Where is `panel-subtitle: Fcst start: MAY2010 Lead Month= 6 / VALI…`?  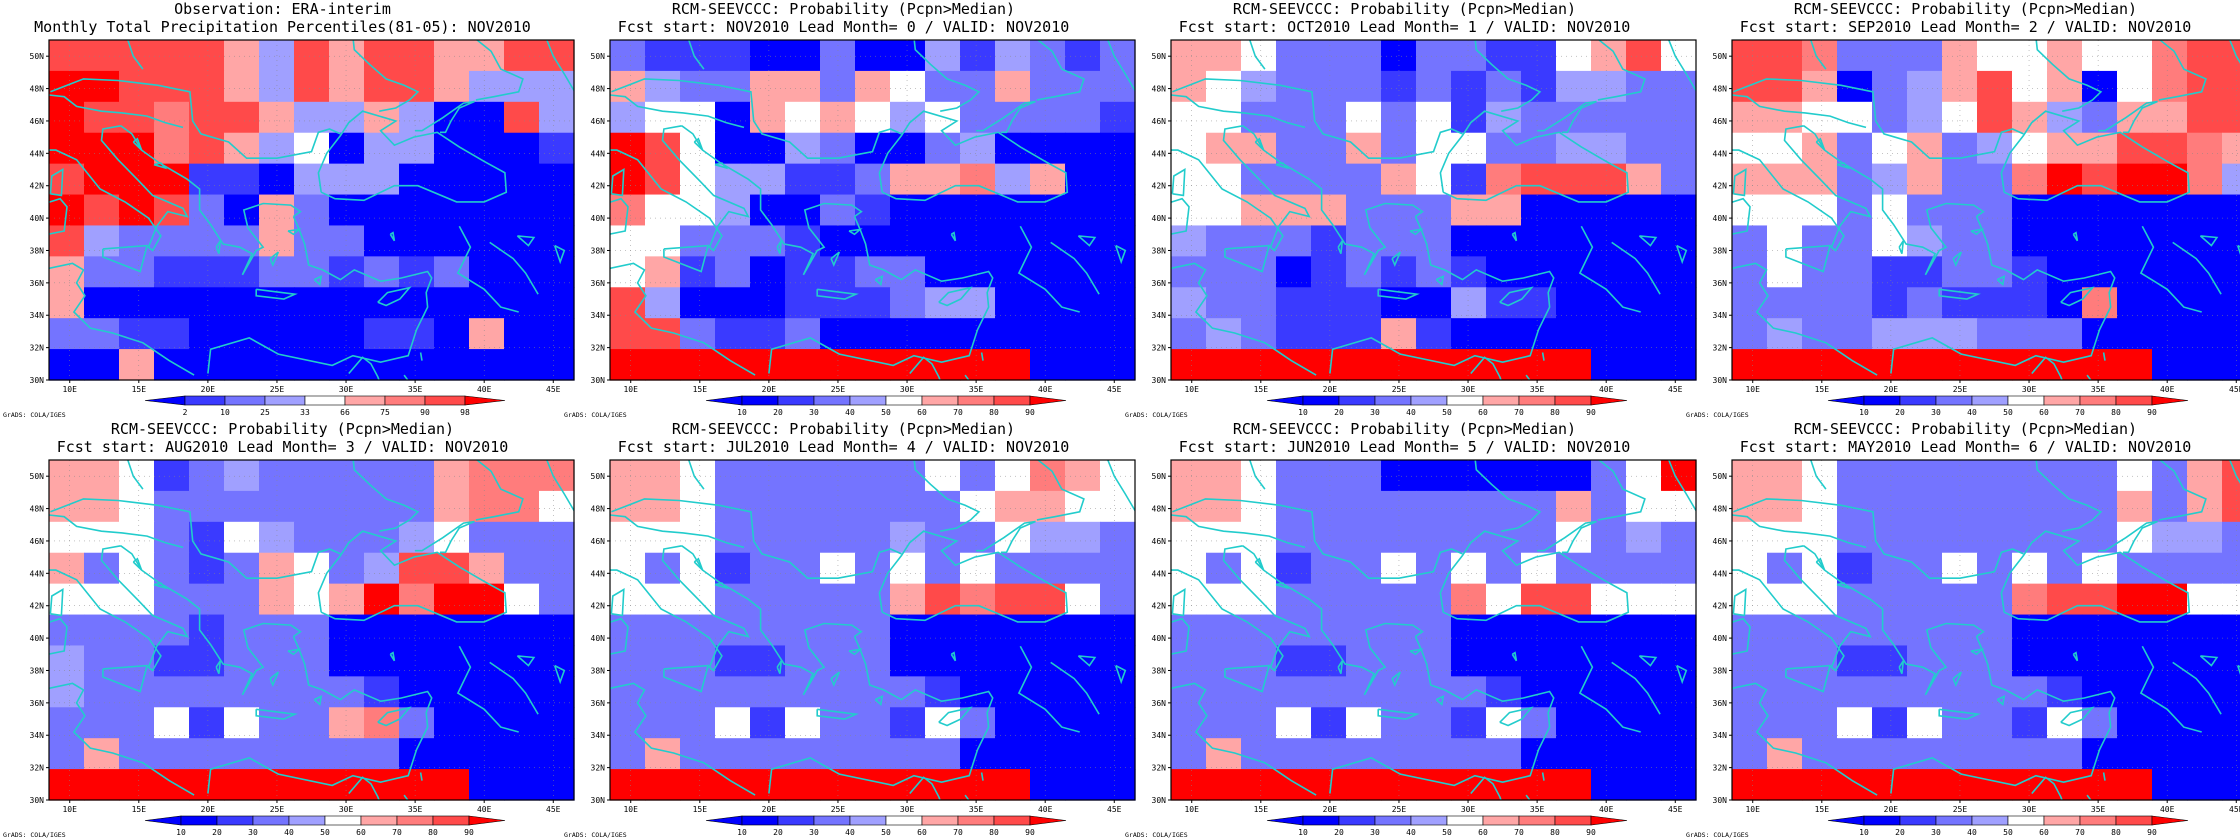
panel-subtitle: Fcst start: MAY2010 Lead Month= 6 / VALI… is located at coordinates (1966, 447).